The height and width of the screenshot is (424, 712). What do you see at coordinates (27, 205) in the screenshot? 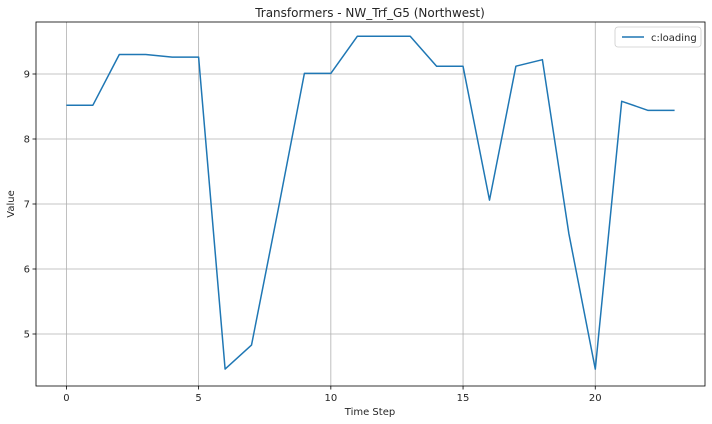
I see `y-tick-label: 7` at bounding box center [27, 205].